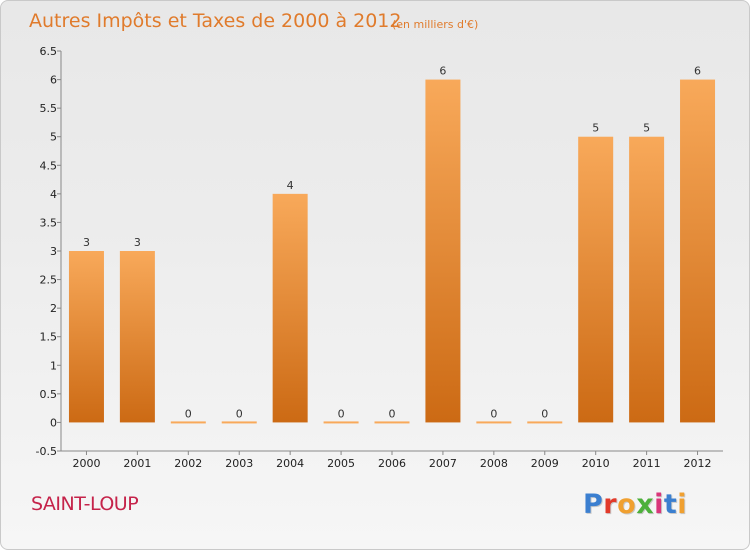  I want to click on x-tick-label: 2002, so click(188, 463).